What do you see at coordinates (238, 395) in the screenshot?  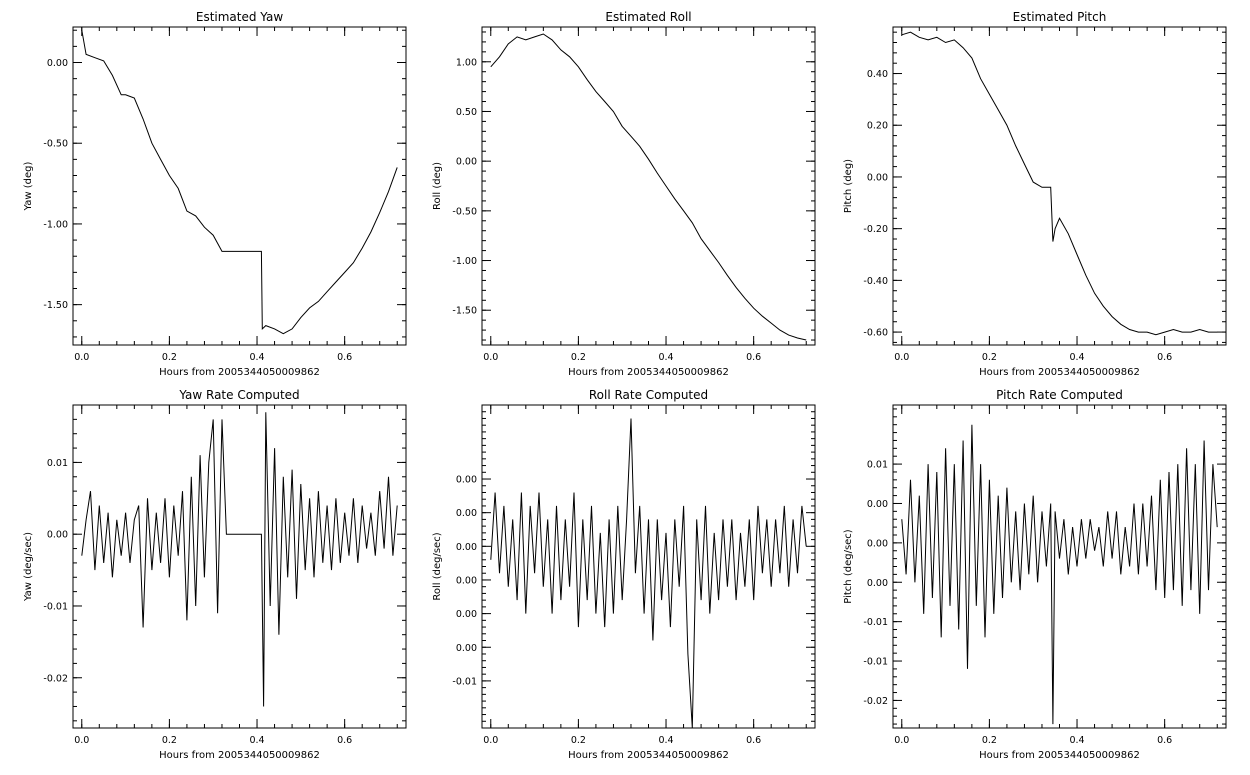 I see `chart-title: Yaw Rate Computed` at bounding box center [238, 395].